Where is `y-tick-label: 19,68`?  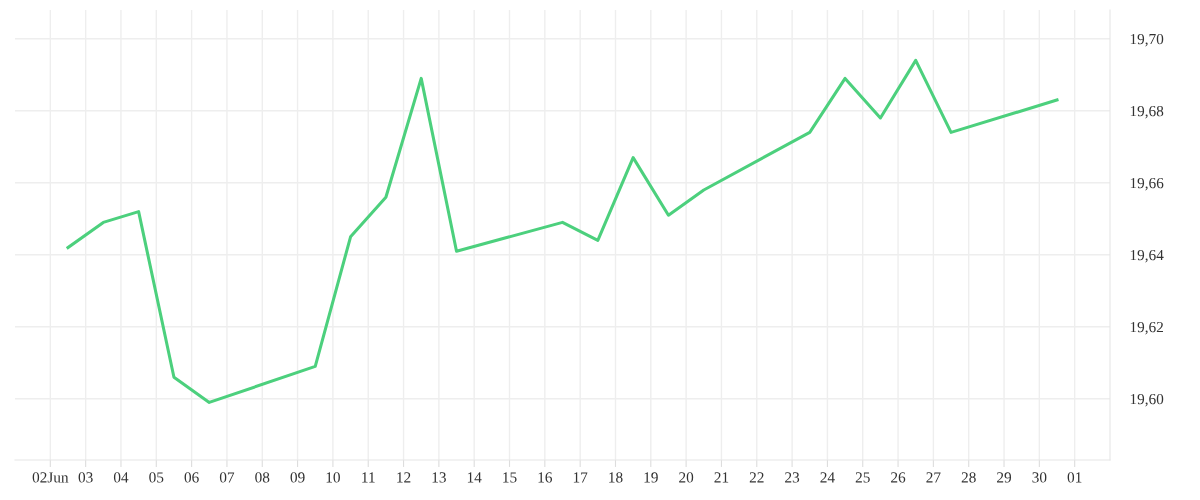
y-tick-label: 19,68 is located at coordinates (1147, 112).